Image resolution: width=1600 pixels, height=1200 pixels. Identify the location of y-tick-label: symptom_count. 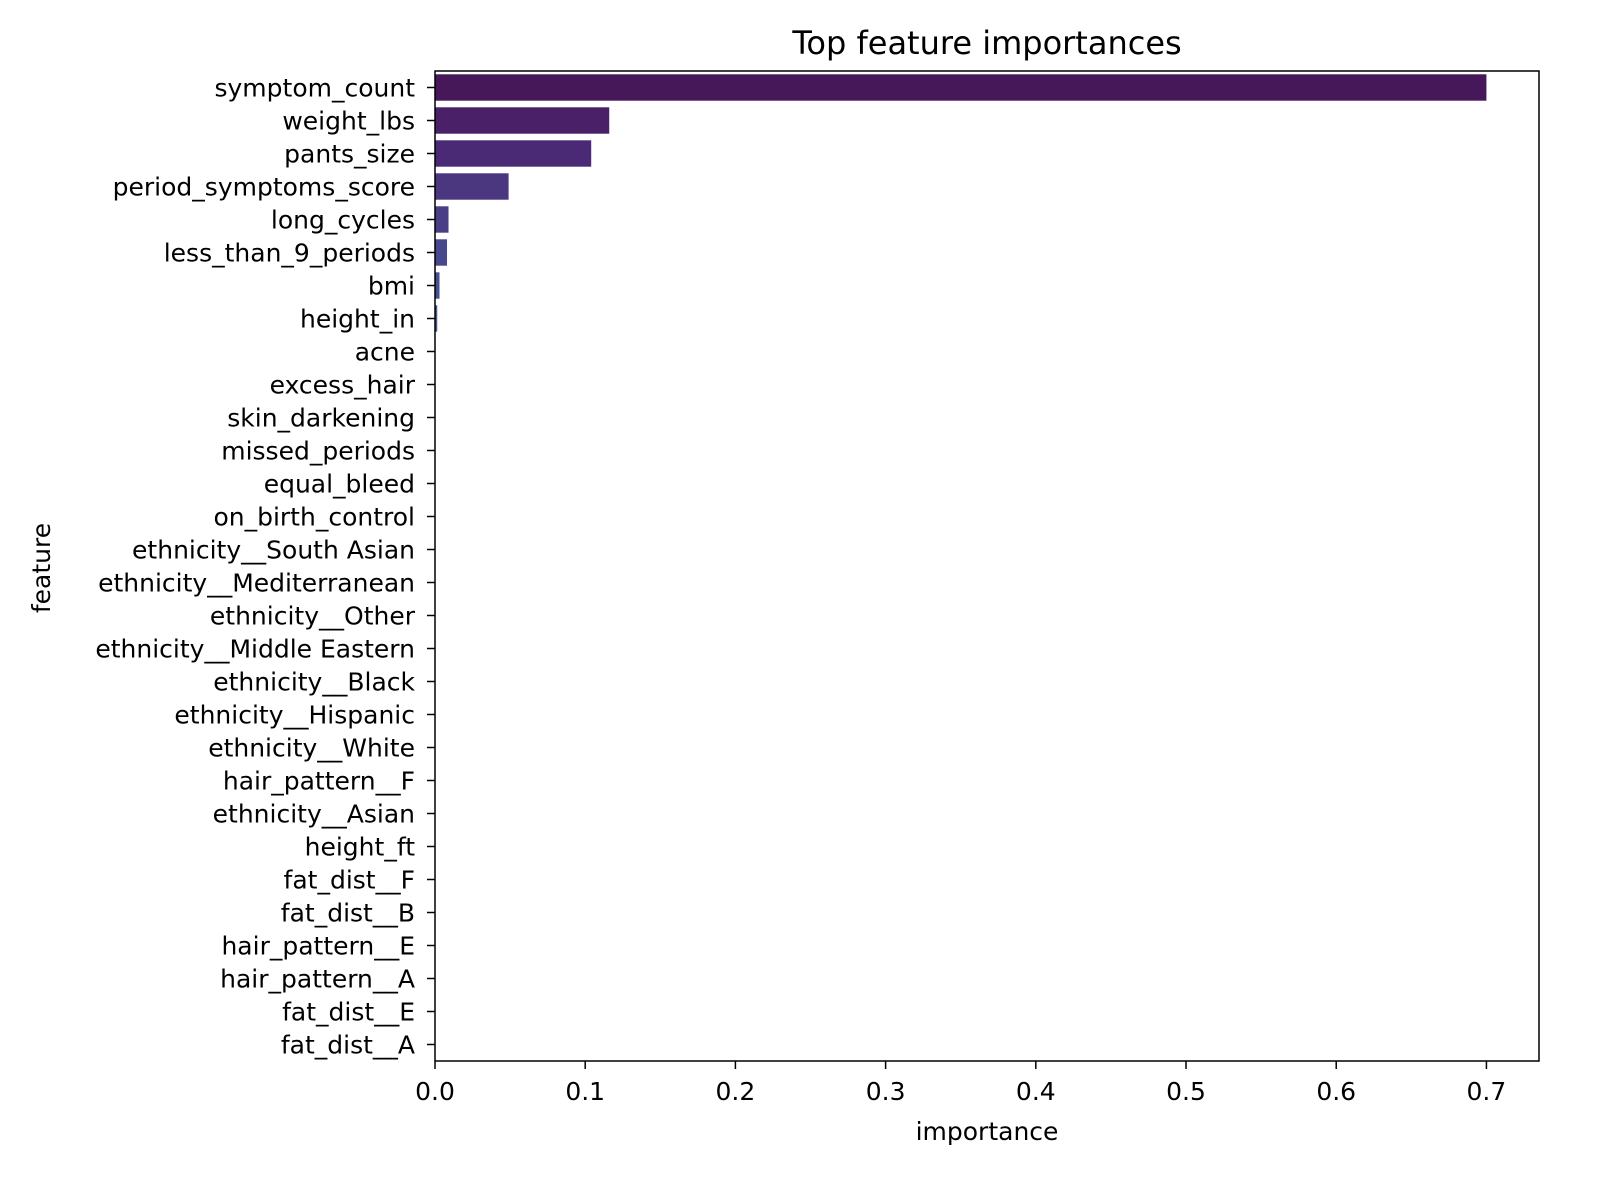
(314, 88).